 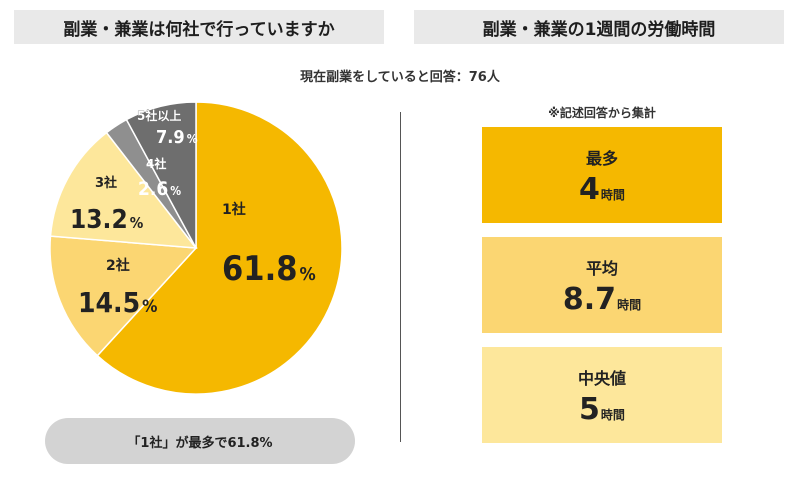 What do you see at coordinates (106, 183) in the screenshot?
I see `slice-label-name-3: 3社` at bounding box center [106, 183].